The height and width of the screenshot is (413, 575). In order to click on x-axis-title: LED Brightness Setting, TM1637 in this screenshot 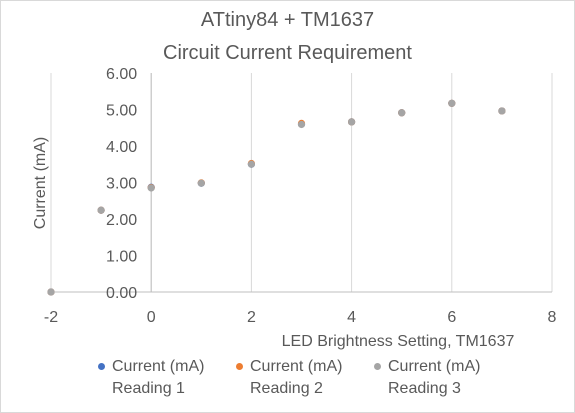, I will do `click(398, 341)`.